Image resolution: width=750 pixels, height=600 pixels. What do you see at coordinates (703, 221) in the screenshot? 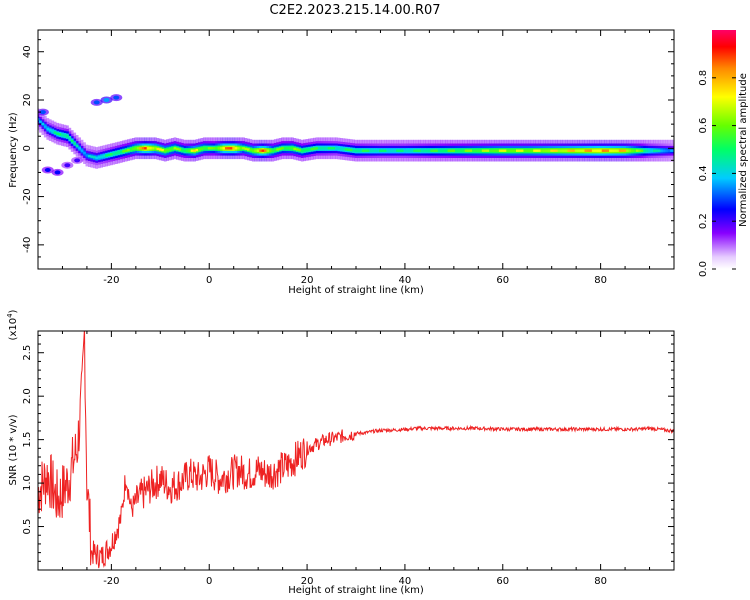
I see `colorbar-tick-label: 0.2` at bounding box center [703, 221].